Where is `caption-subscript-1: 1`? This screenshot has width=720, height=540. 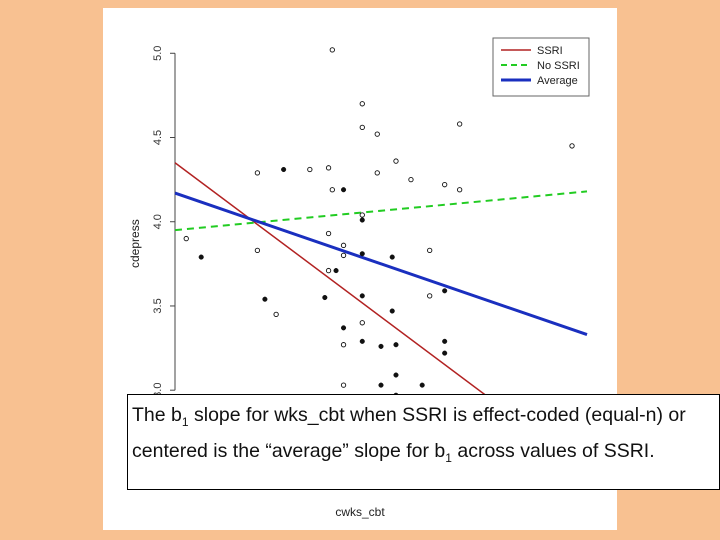 caption-subscript-1: 1 is located at coordinates (185, 421).